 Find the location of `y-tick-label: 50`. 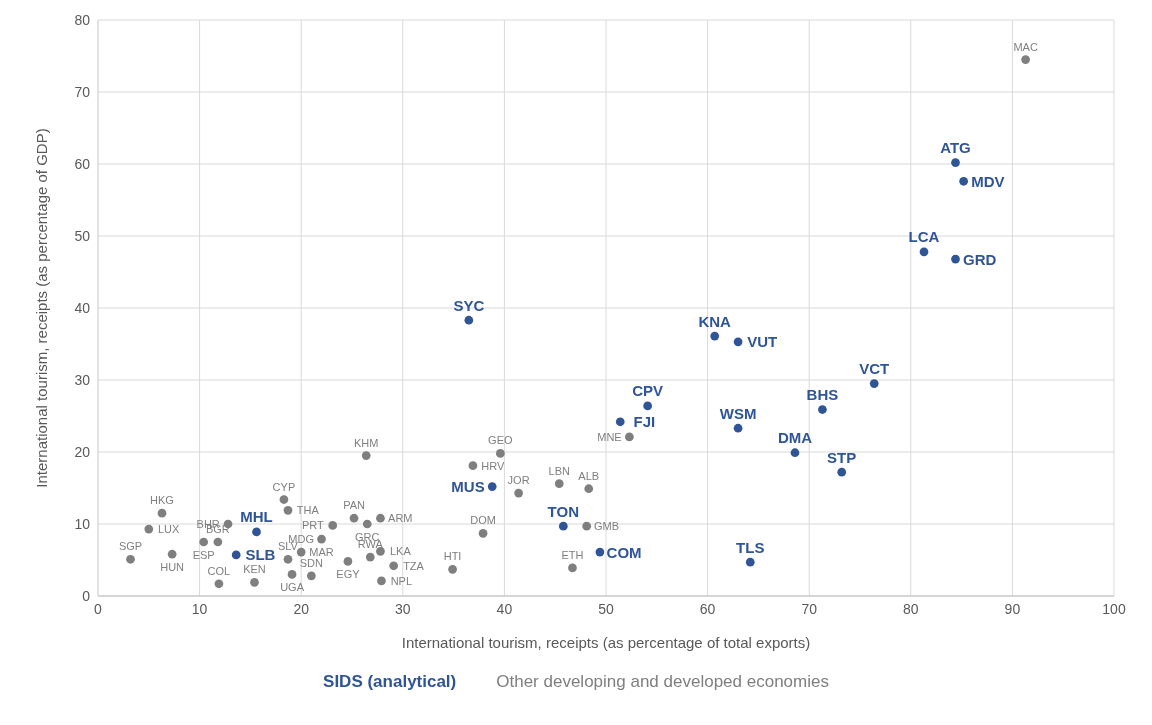

y-tick-label: 50 is located at coordinates (82, 235).